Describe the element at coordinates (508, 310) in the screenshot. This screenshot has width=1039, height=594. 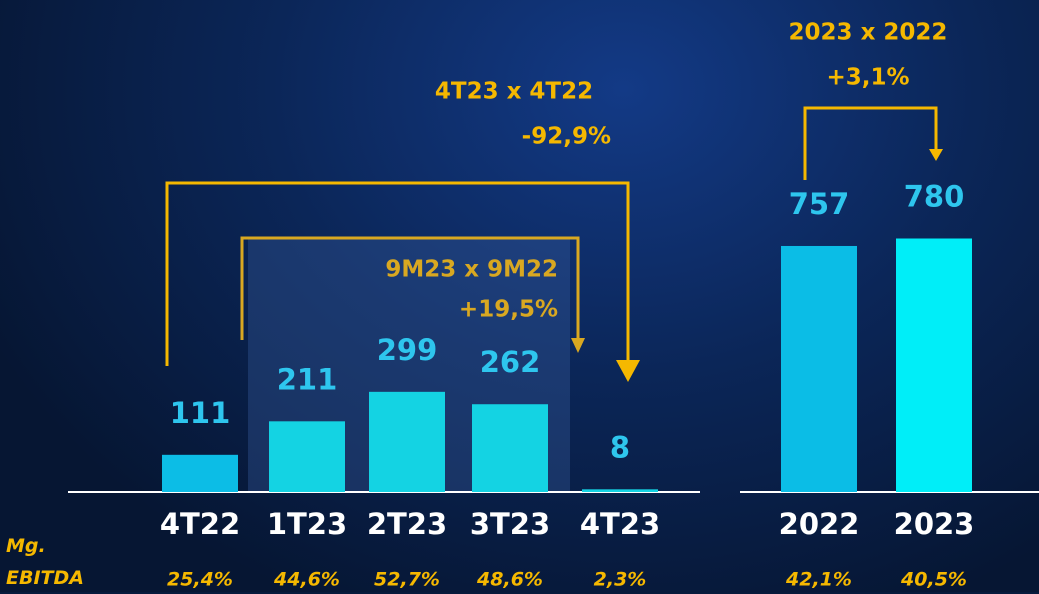
I see `annotation-change: +19,5%` at that location.